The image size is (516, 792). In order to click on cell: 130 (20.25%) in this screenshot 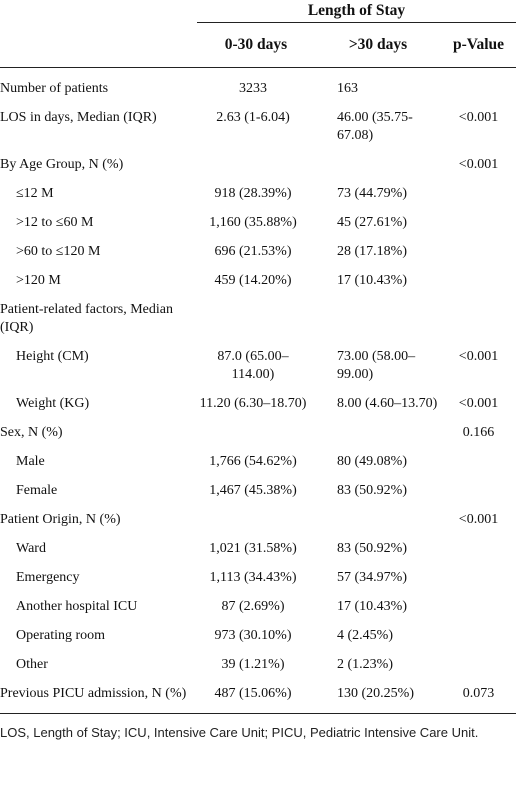, I will do `click(378, 697)`.